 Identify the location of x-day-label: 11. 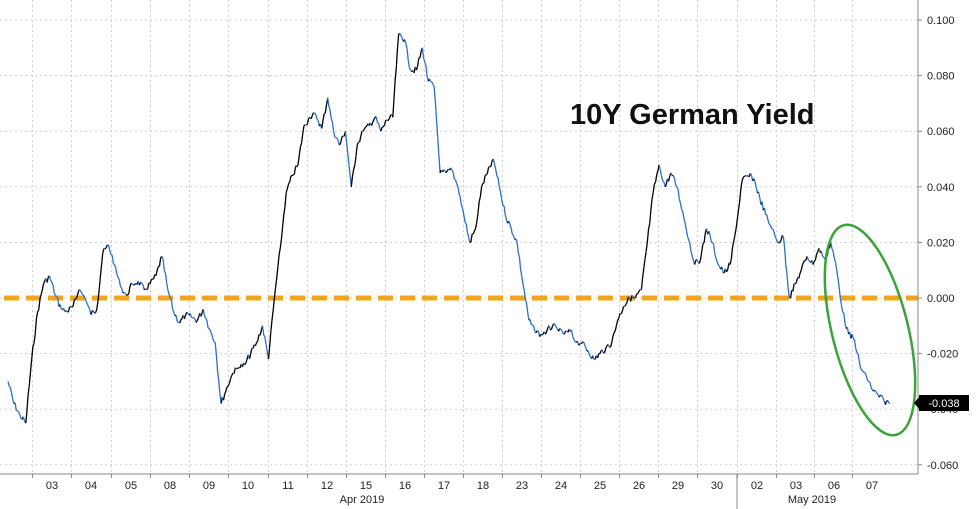
(287, 486).